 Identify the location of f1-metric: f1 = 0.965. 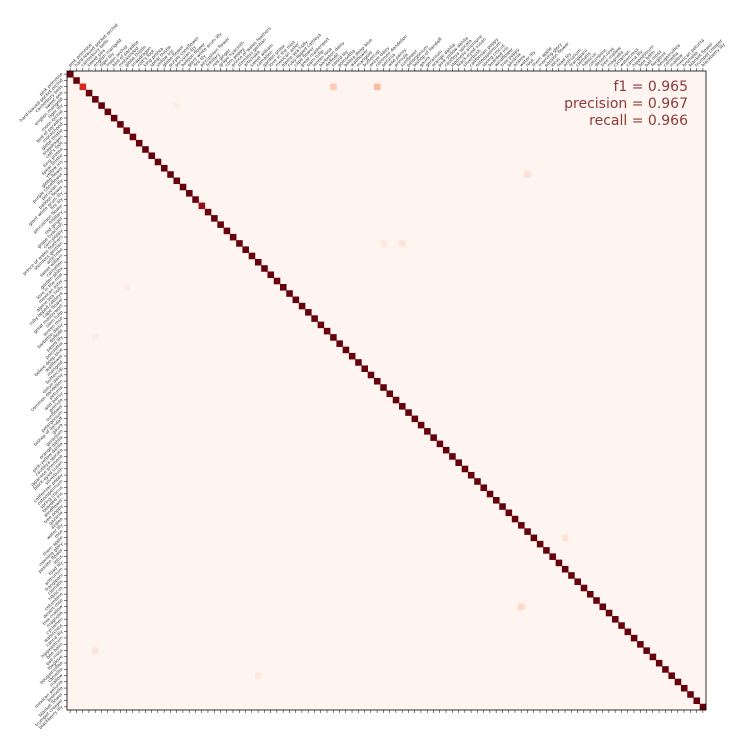
(650, 87).